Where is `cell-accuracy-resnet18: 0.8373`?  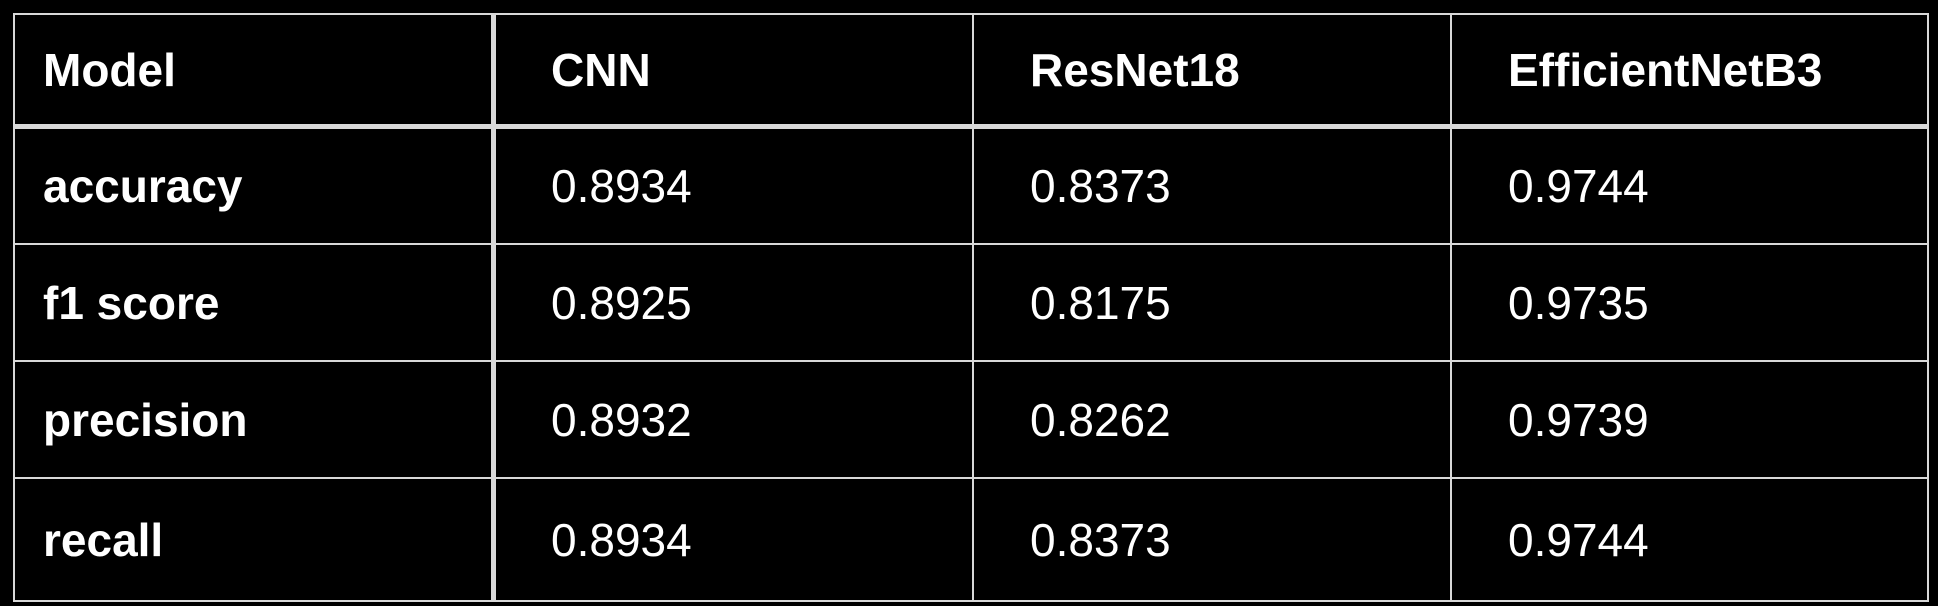
cell-accuracy-resnet18: 0.8373 is located at coordinates (1213, 187).